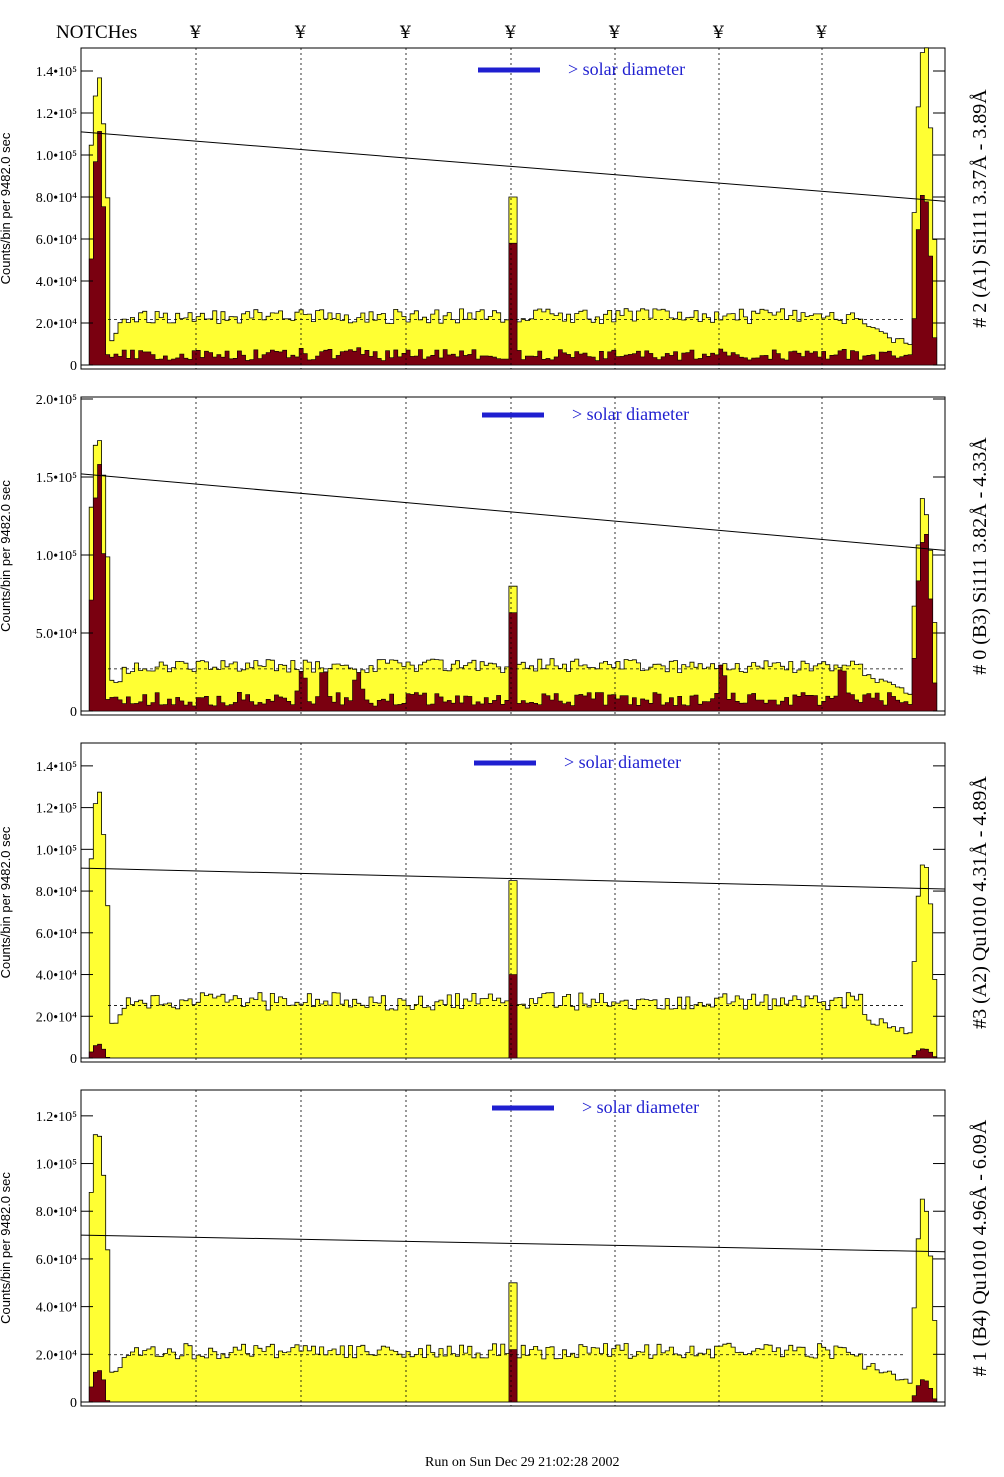 Image resolution: width=1004 pixels, height=1477 pixels. I want to click on notch-marker-4: ¥, so click(510, 33).